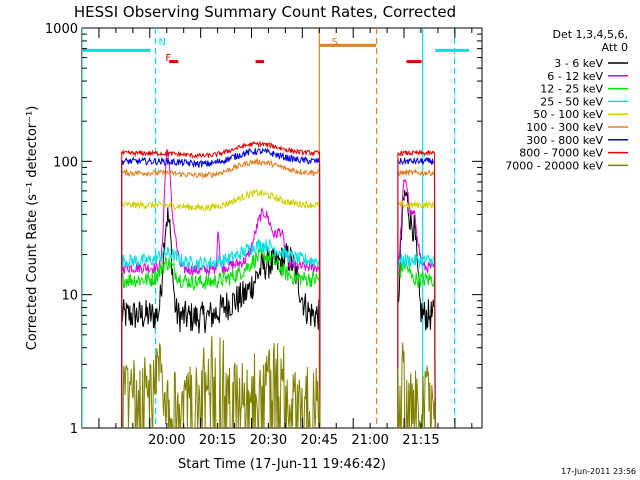 This screenshot has height=480, width=640. I want to click on legend-label: 50 - 100 keV, so click(568, 114).